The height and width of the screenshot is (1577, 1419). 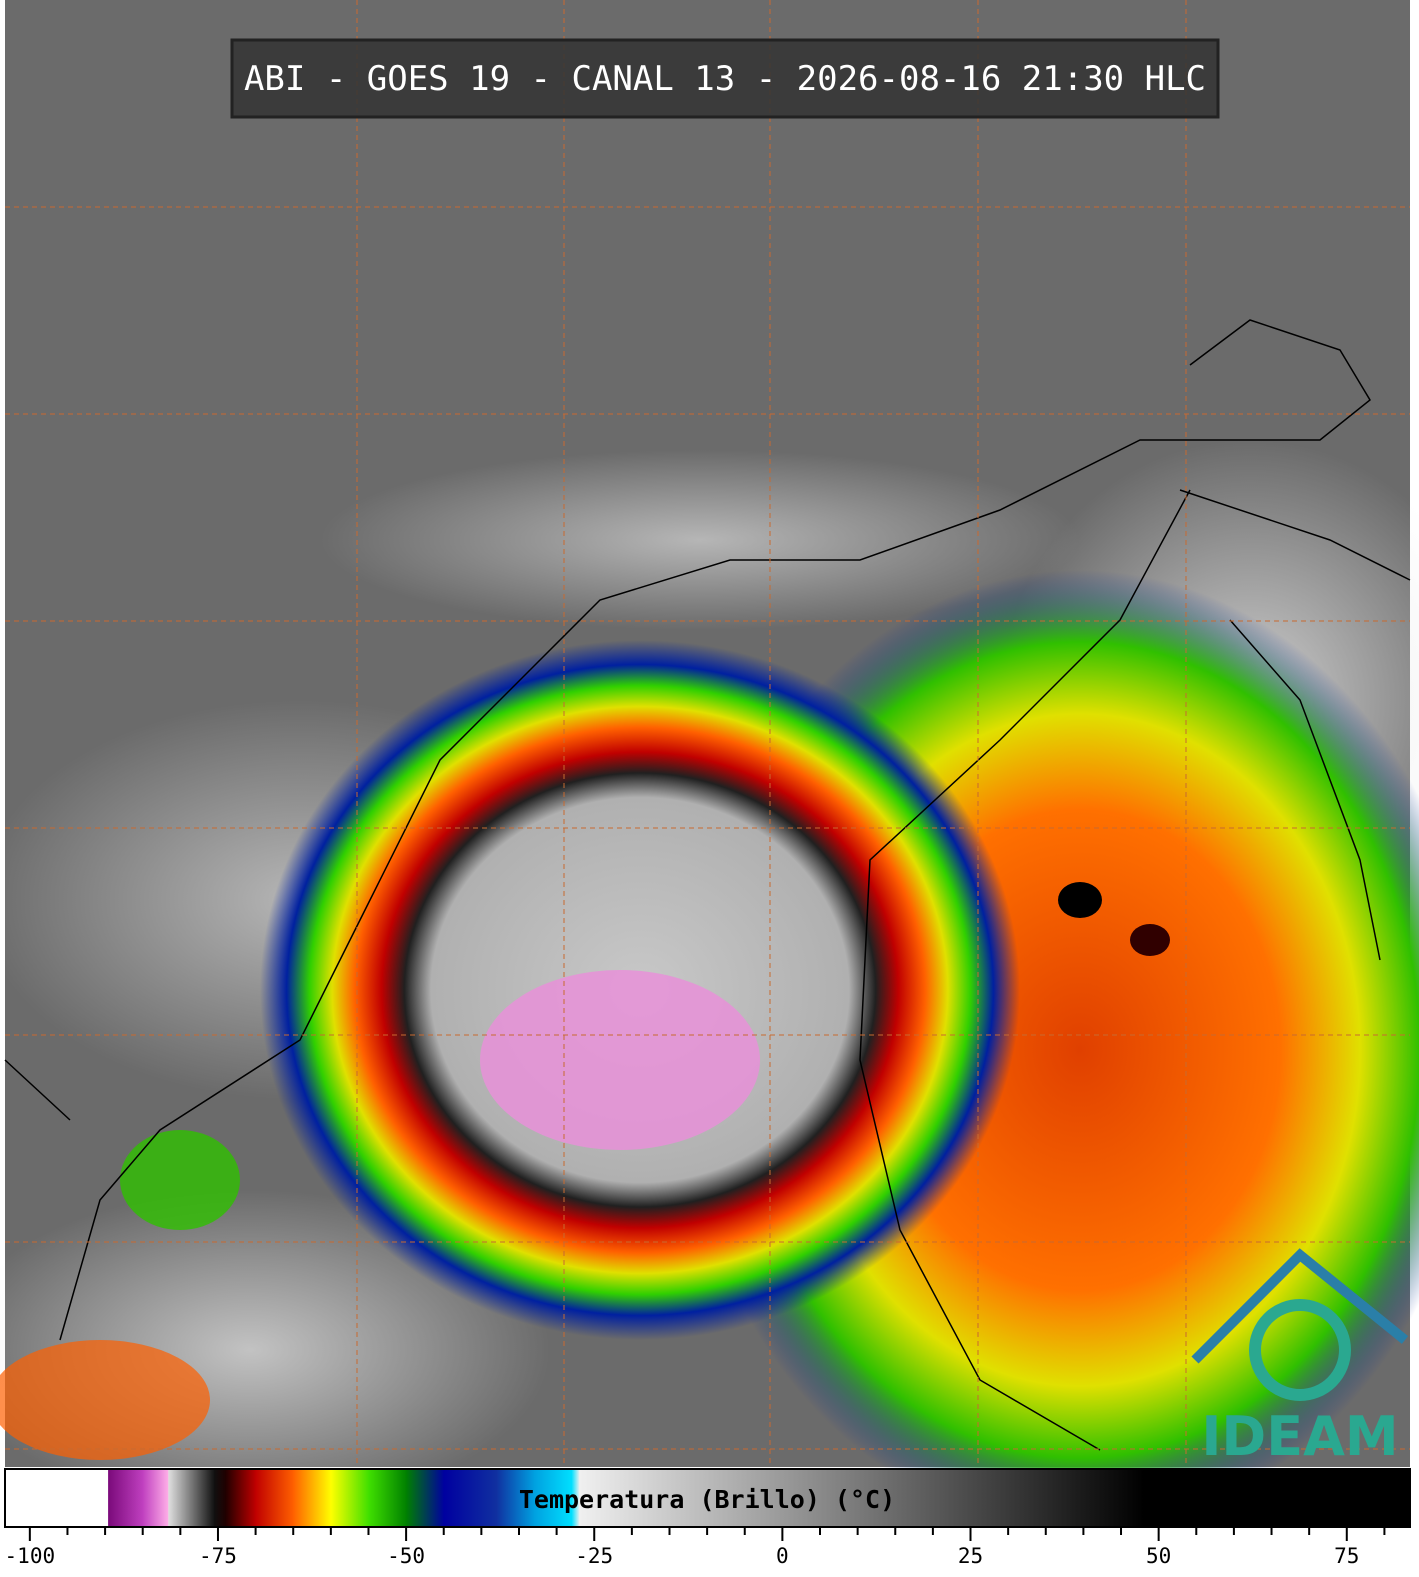 I want to click on tick-label: -75, so click(x=218, y=1556).